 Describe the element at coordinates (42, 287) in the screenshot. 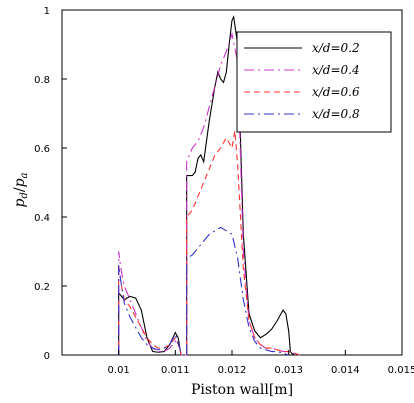

I see `y-tick-label: 0.2` at that location.